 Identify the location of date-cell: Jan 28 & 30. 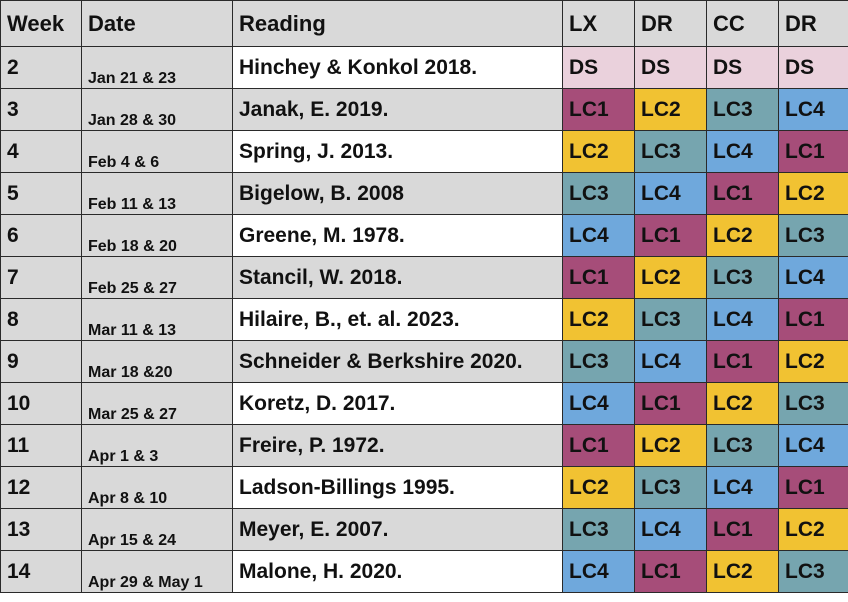
(157, 109).